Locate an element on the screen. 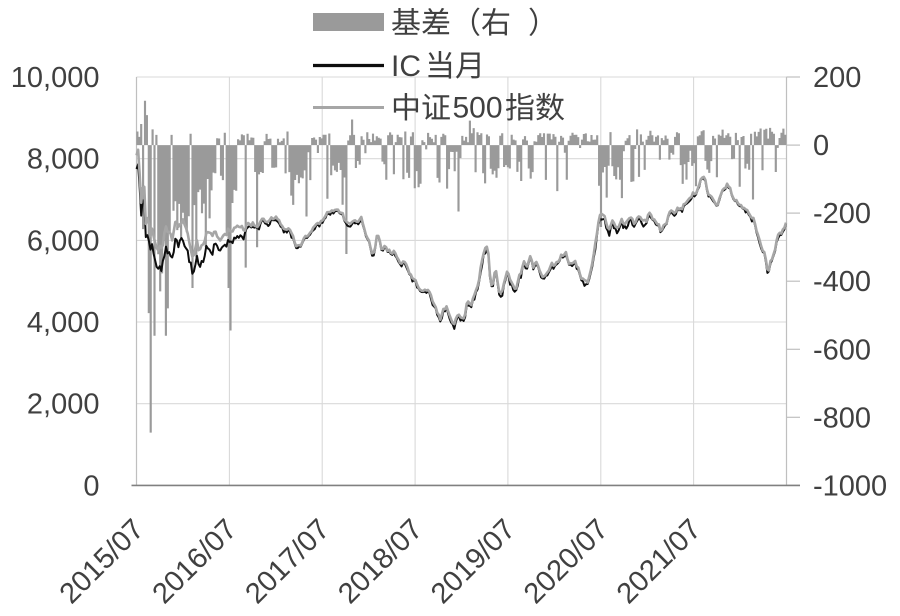 The height and width of the screenshot is (616, 900). svg-text: 8,000 is located at coordinates (63, 160).